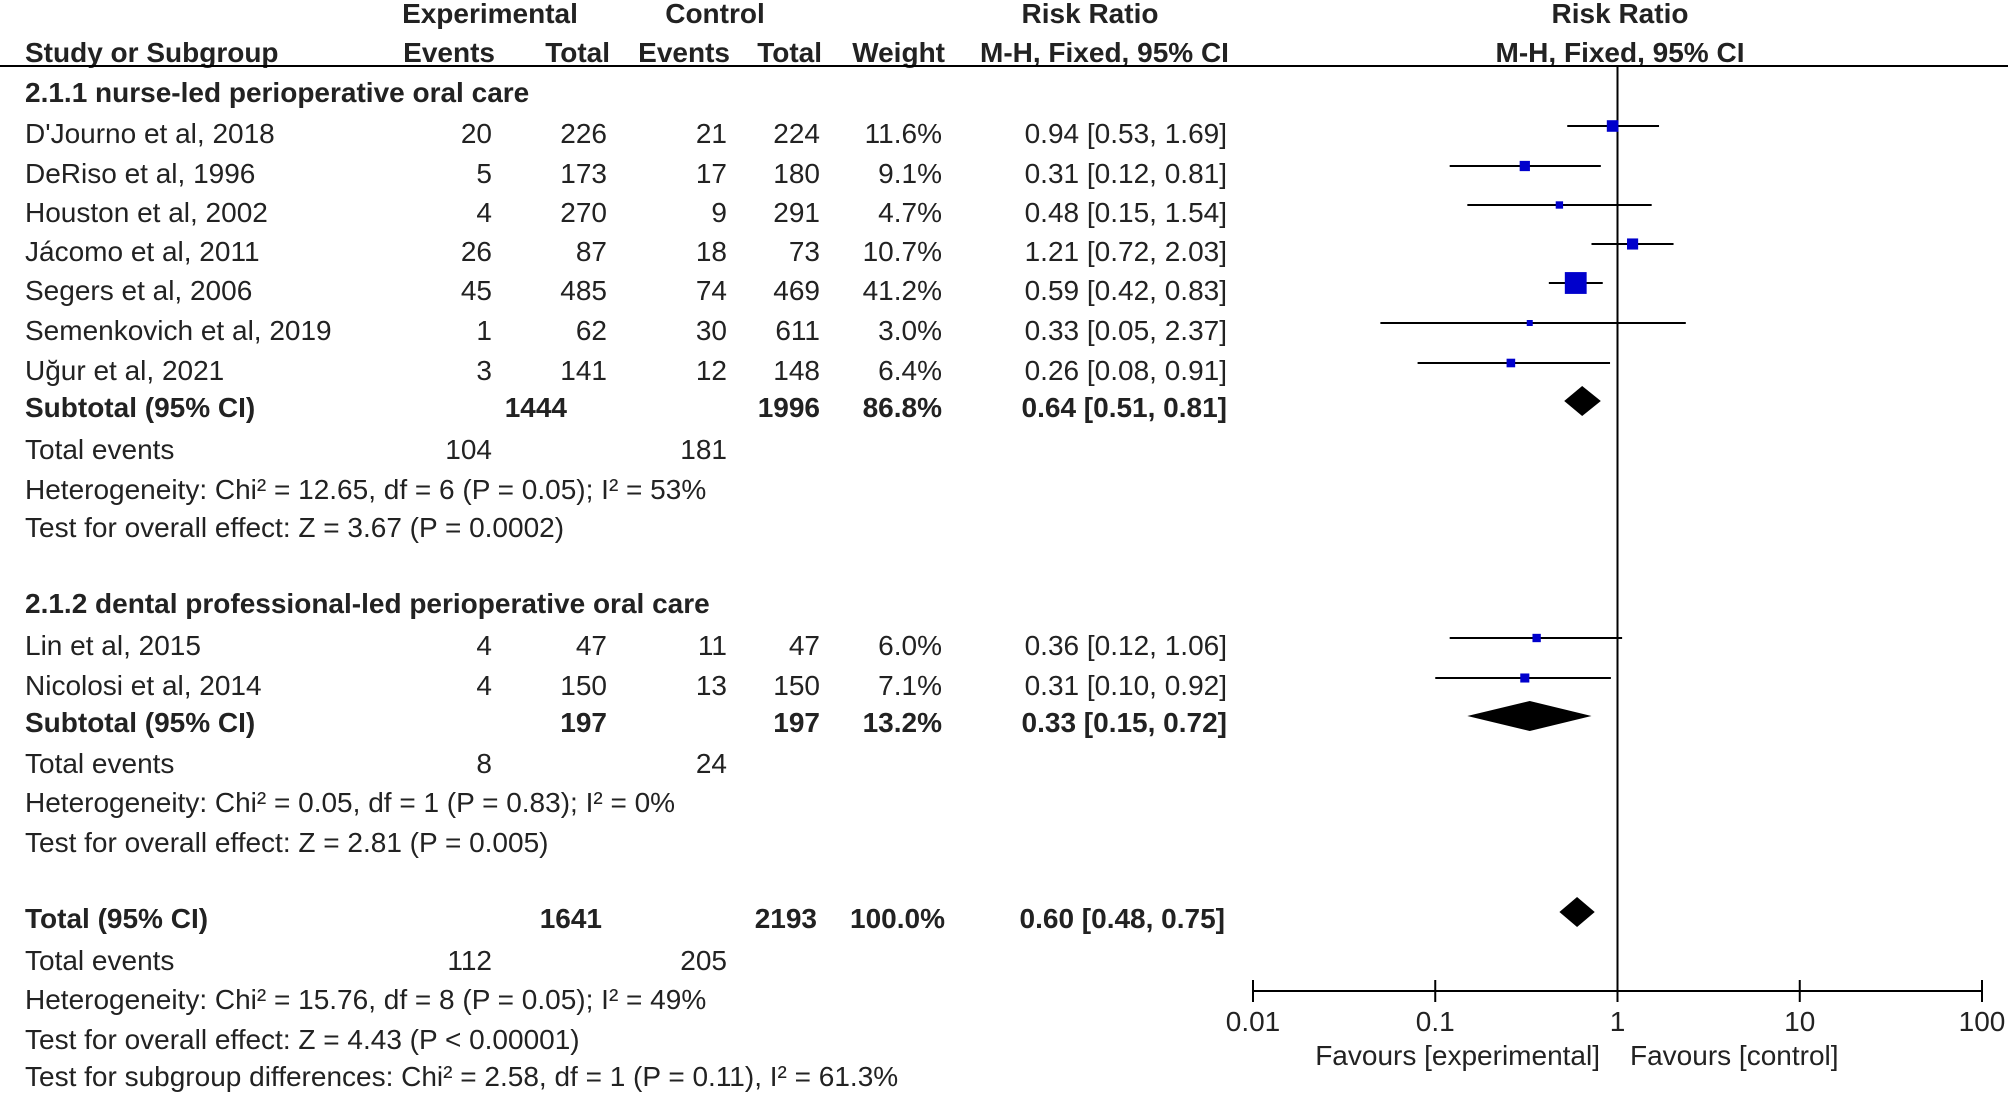 The height and width of the screenshot is (1094, 2008). What do you see at coordinates (711, 251) in the screenshot?
I see `ctl-events: 18` at bounding box center [711, 251].